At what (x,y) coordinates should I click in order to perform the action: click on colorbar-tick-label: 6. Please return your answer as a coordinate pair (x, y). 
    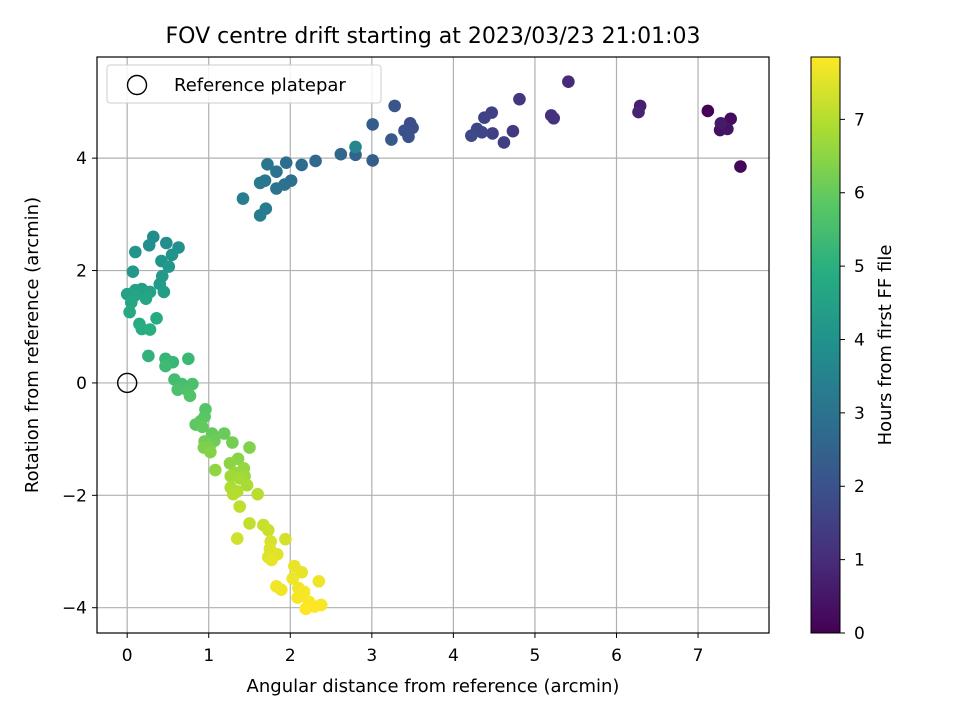
    Looking at the image, I should click on (859, 194).